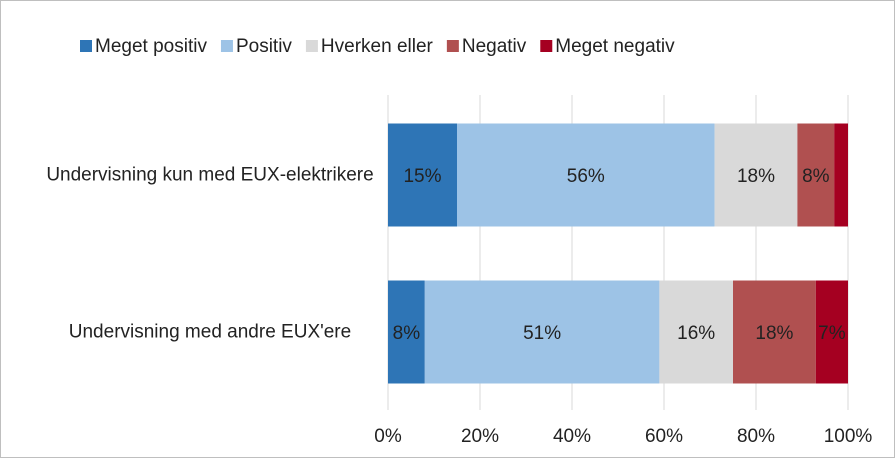 The image size is (895, 458). I want to click on data-label: 56%, so click(586, 176).